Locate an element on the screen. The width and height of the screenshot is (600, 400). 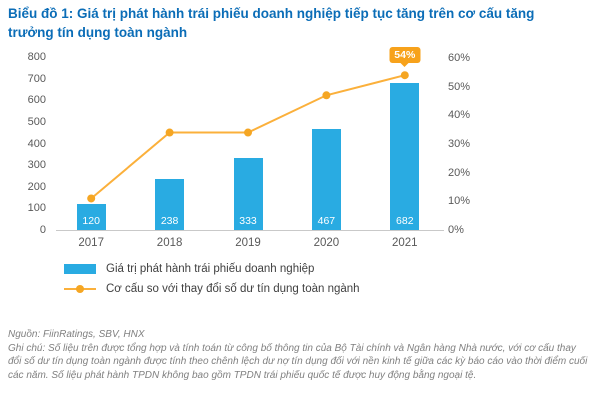
line-point-callout: 54% is located at coordinates (405, 55).